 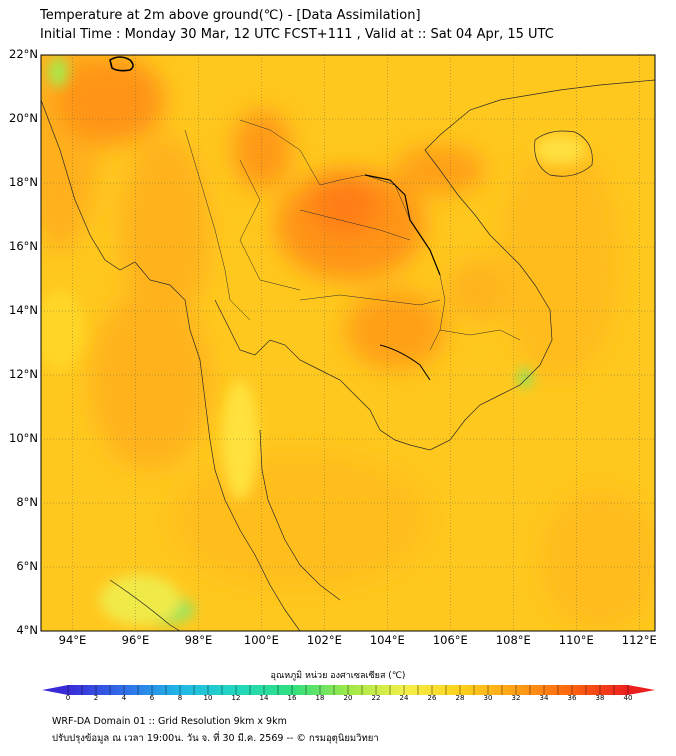 What do you see at coordinates (27, 630) in the screenshot?
I see `lat-label: 4°N` at bounding box center [27, 630].